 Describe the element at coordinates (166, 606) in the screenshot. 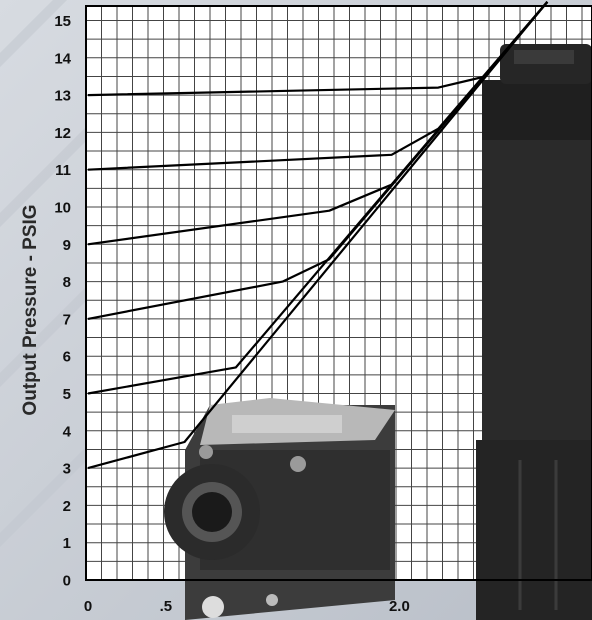

I see `x-tick-label: .5` at that location.